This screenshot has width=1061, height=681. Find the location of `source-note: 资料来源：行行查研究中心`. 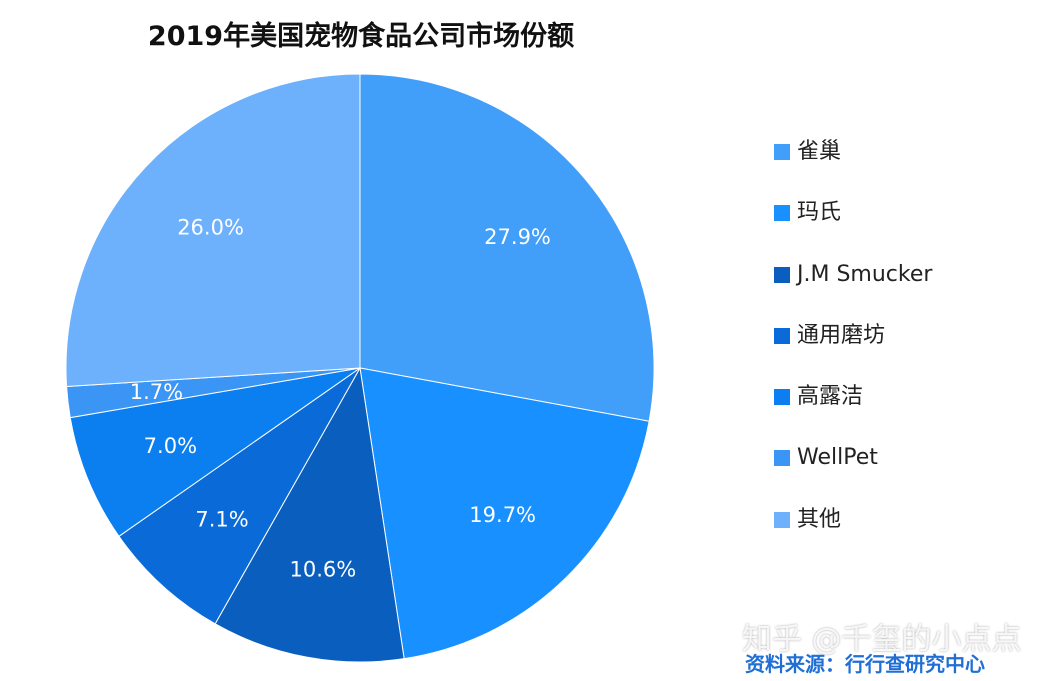

source-note: 资料来源：行行查研究中心 is located at coordinates (865, 664).